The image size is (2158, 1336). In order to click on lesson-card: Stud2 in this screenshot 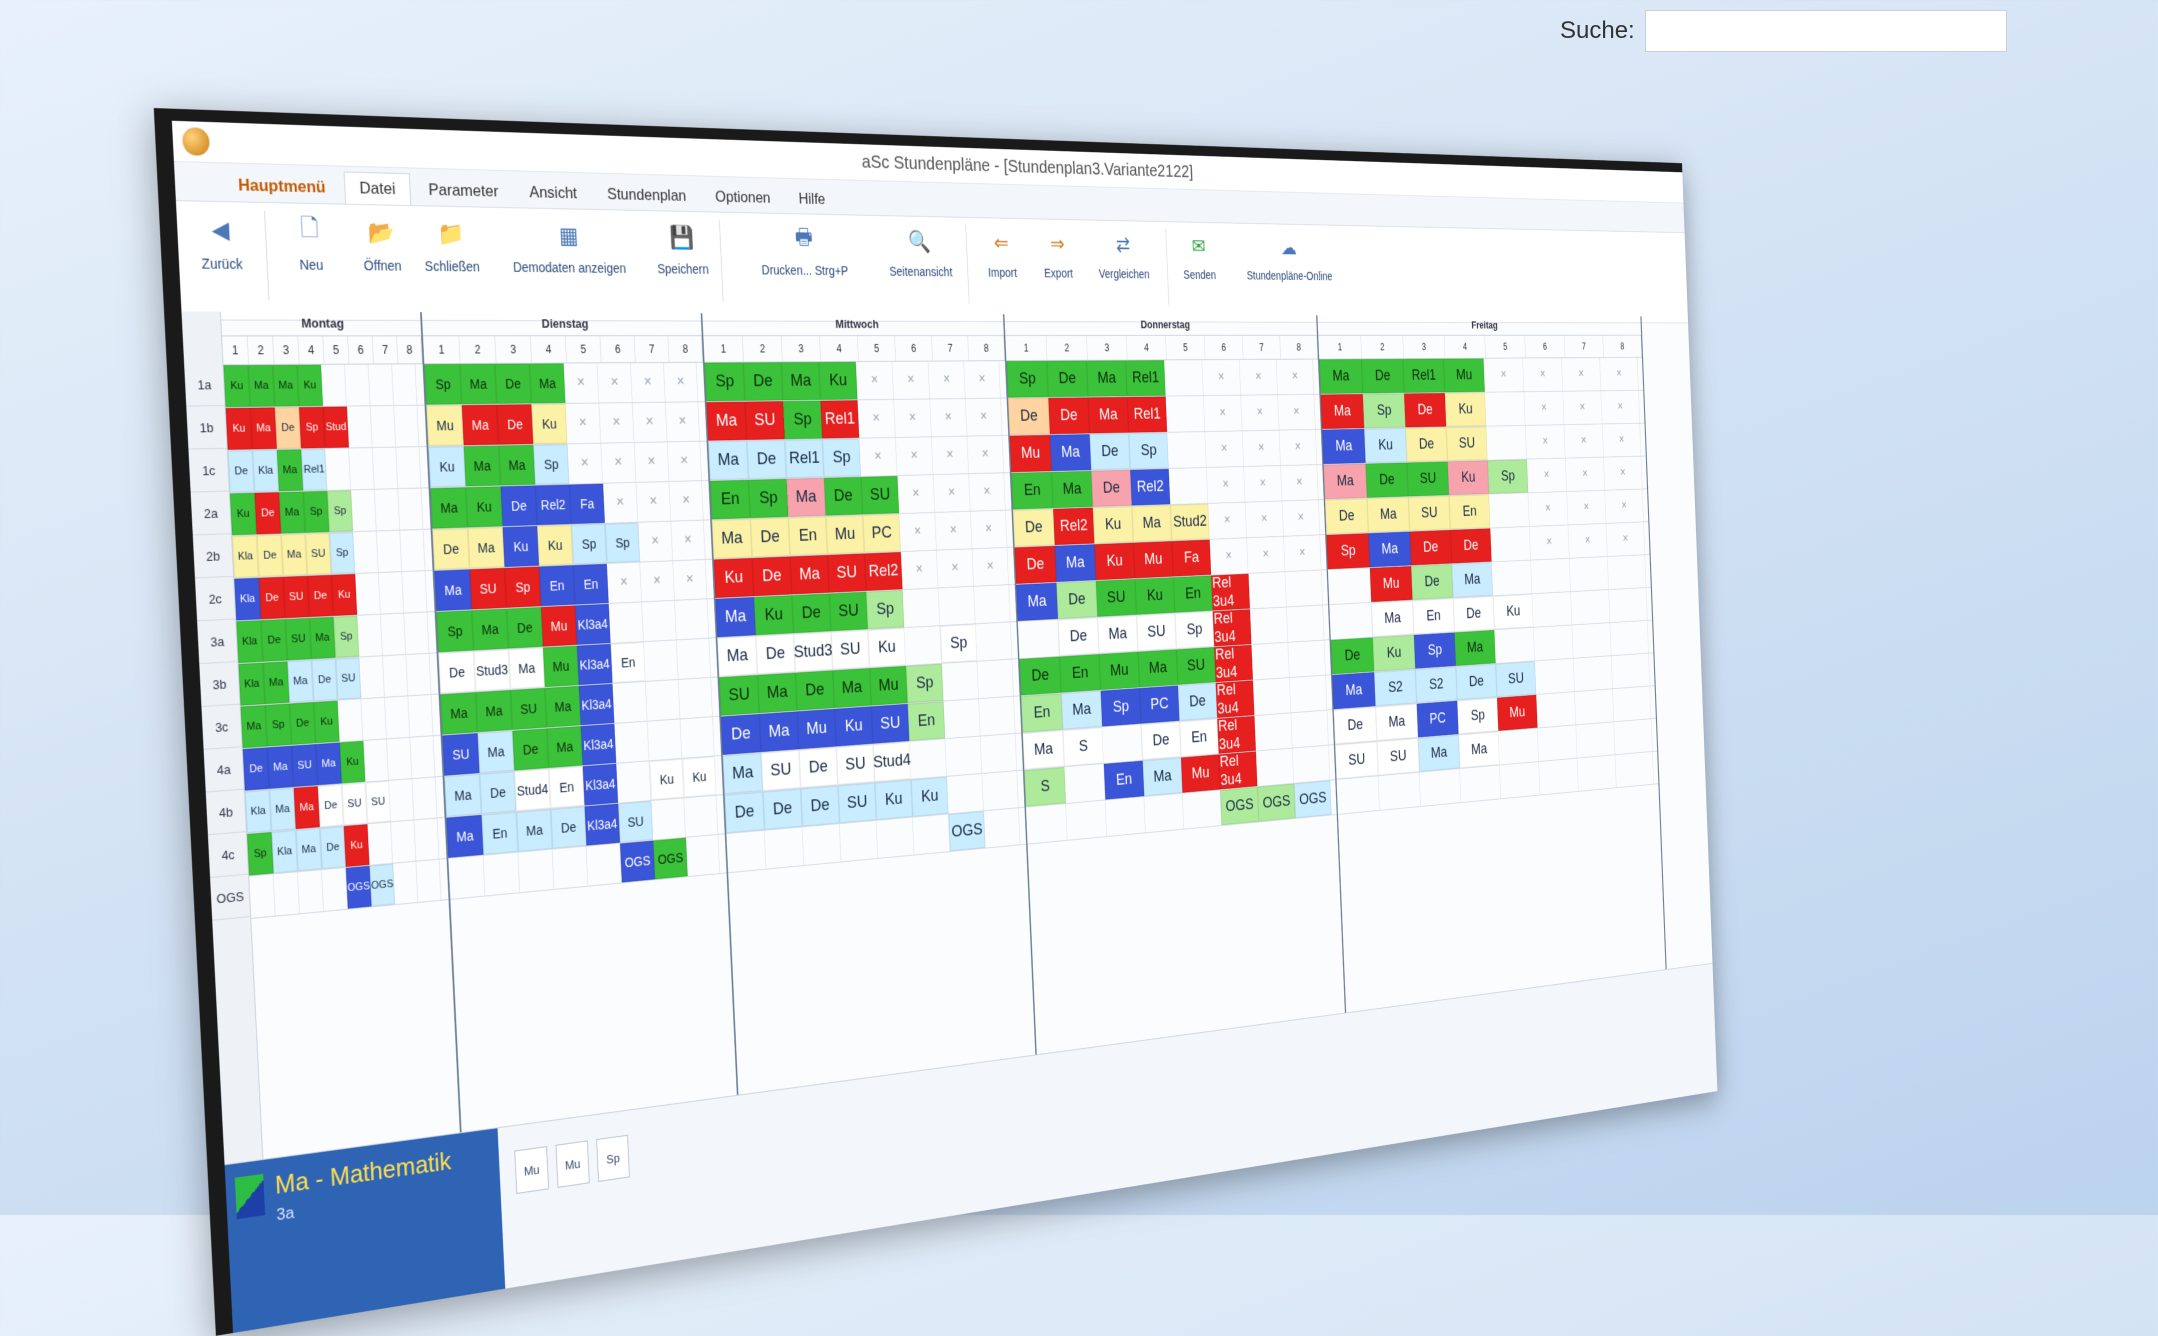, I will do `click(1189, 522)`.